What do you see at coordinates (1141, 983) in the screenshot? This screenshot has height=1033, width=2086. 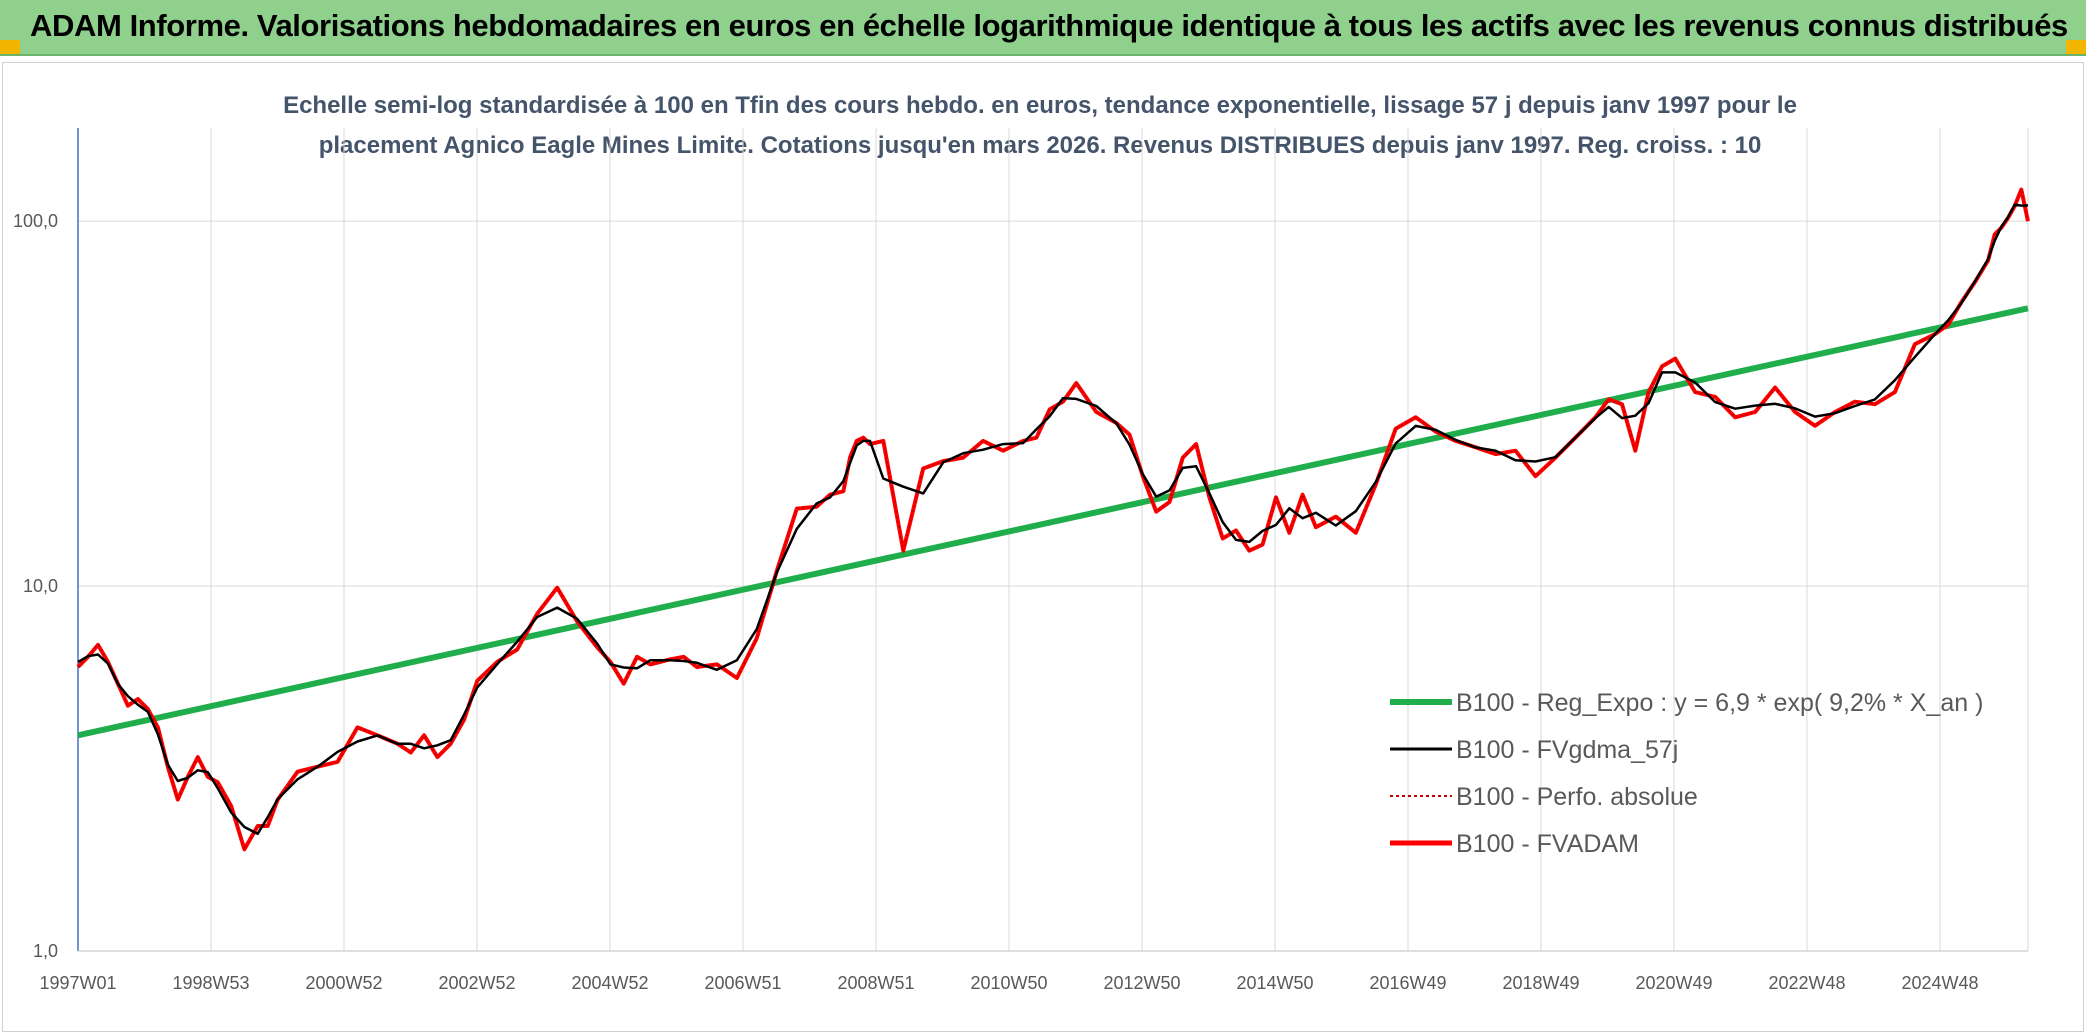 I see `x-tick-label: 2012W50` at bounding box center [1141, 983].